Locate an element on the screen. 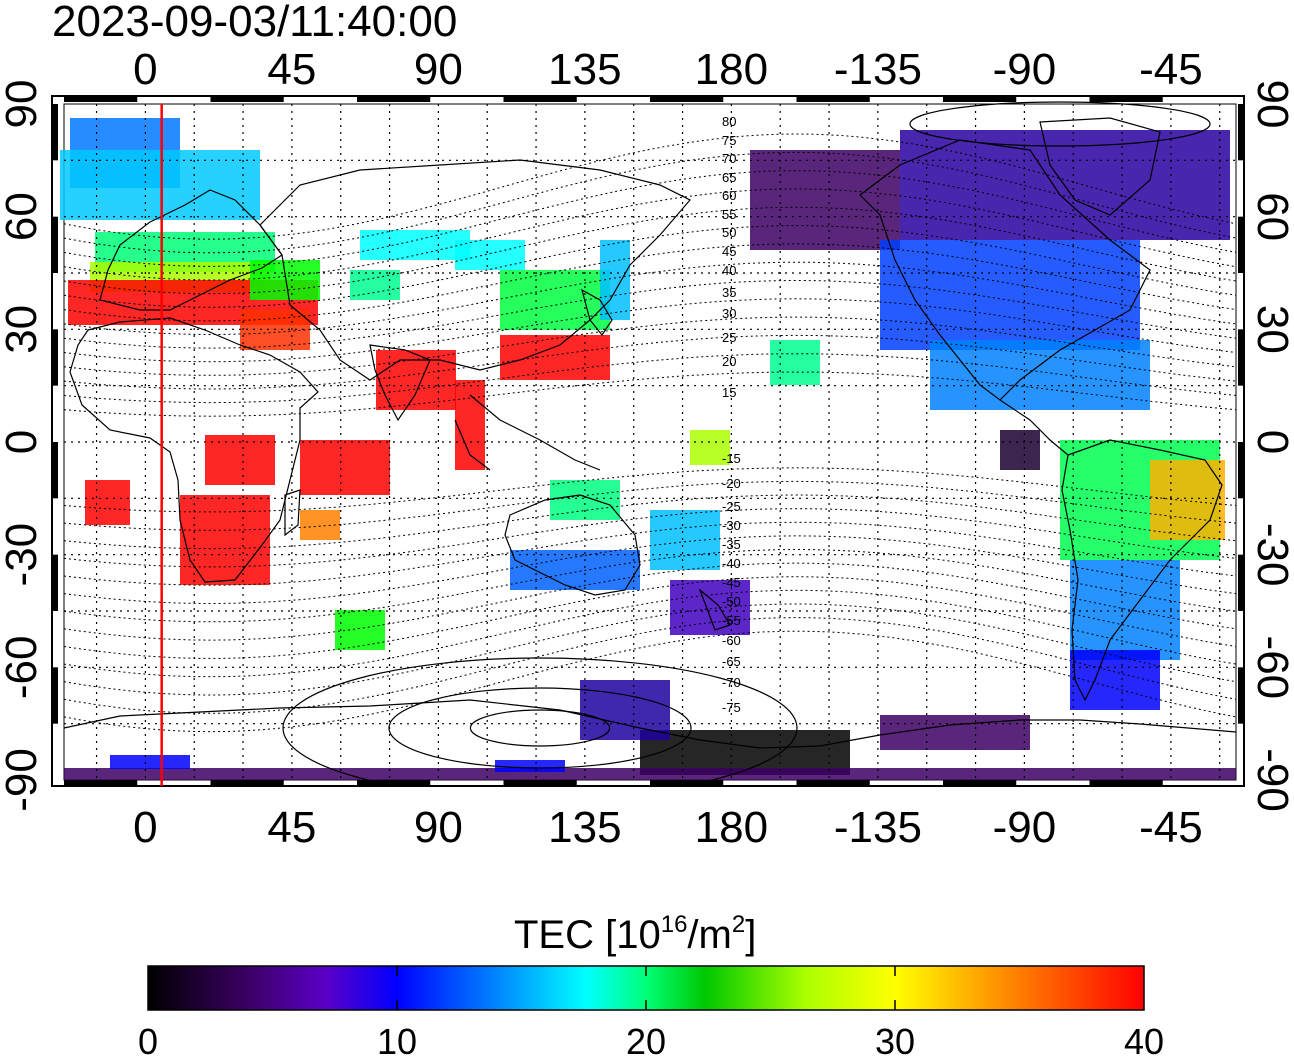 This screenshot has width=1294, height=1057. x-axis-bottom-ticks: 0 45 90 135 180 -135 -90 -45 is located at coordinates (668, 827).